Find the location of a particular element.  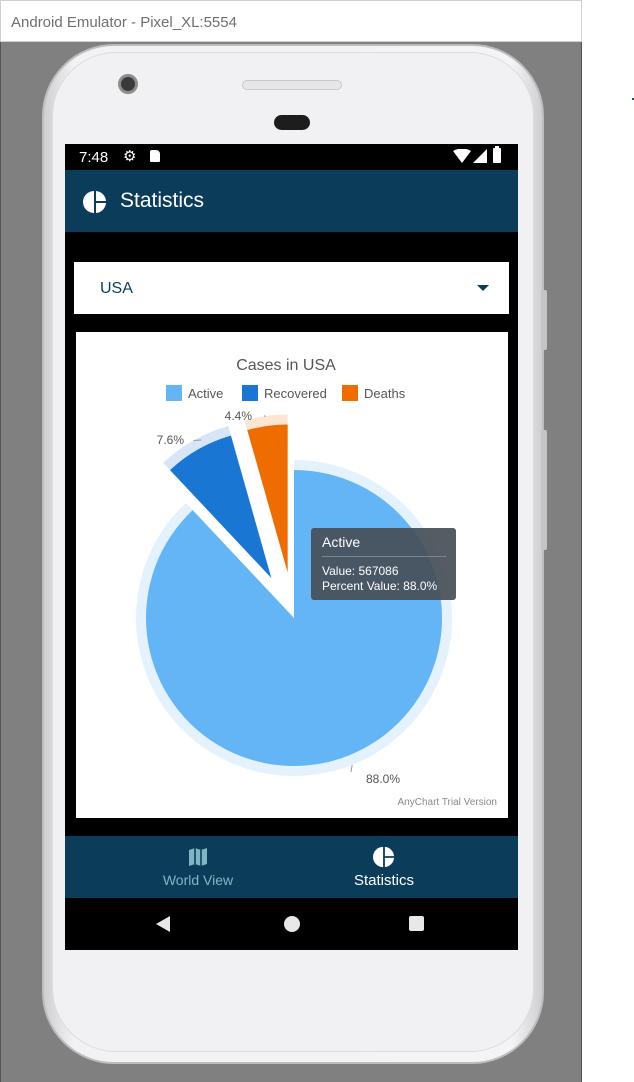

tooltip-divider is located at coordinates (384, 556).